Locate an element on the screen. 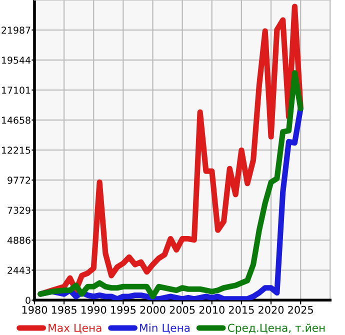 This screenshot has height=335, width=345. y-tick-label: 4886 is located at coordinates (18, 240).